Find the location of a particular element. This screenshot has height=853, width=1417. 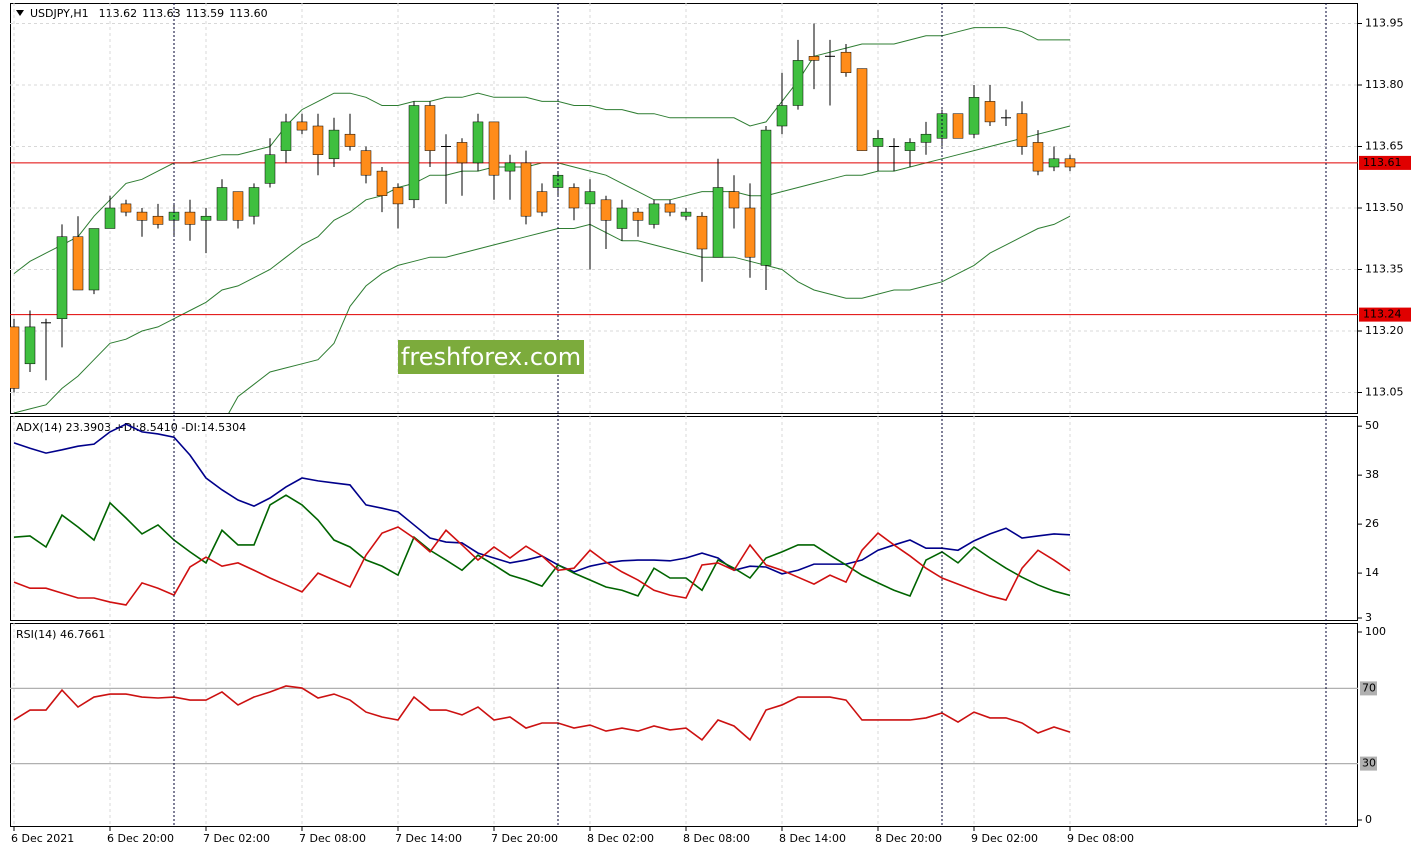

watermark-text: freshforex.com is located at coordinates (491, 357).